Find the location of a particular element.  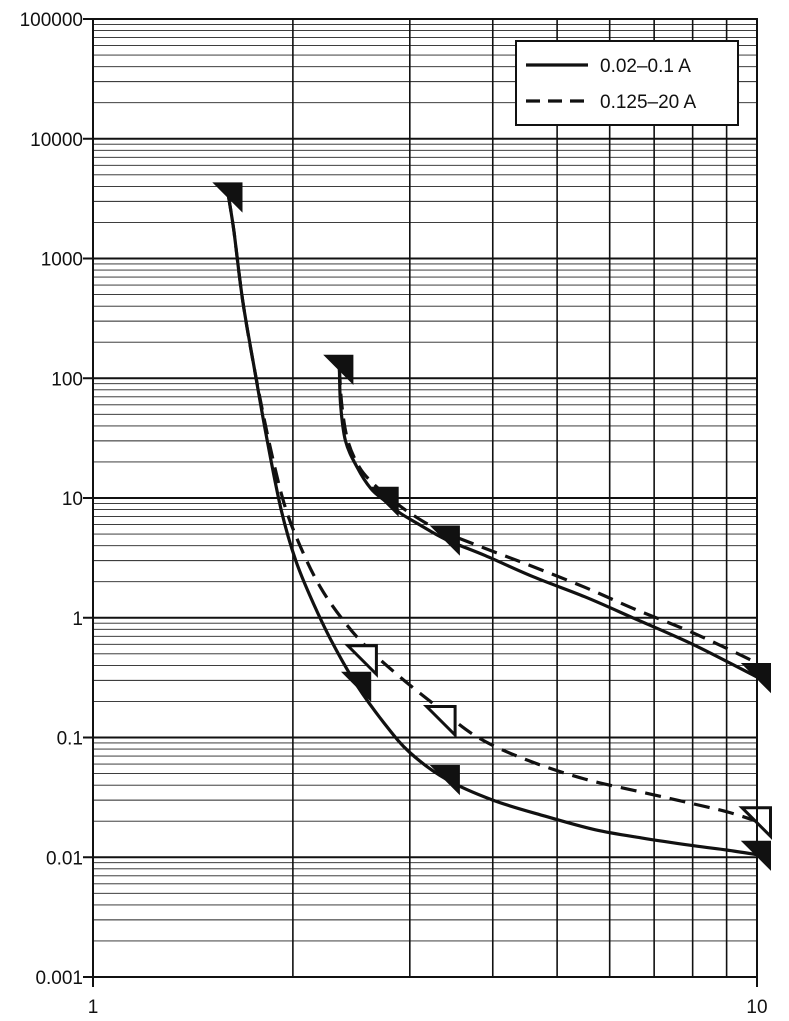

y-tick-label: 100000 is located at coordinates (51, 20).